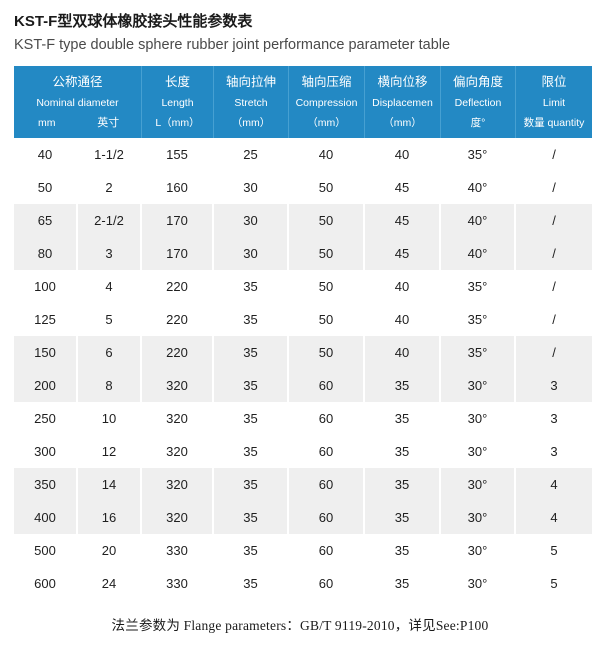  I want to click on column-header-cn: 轴向拉伸, so click(250, 82).